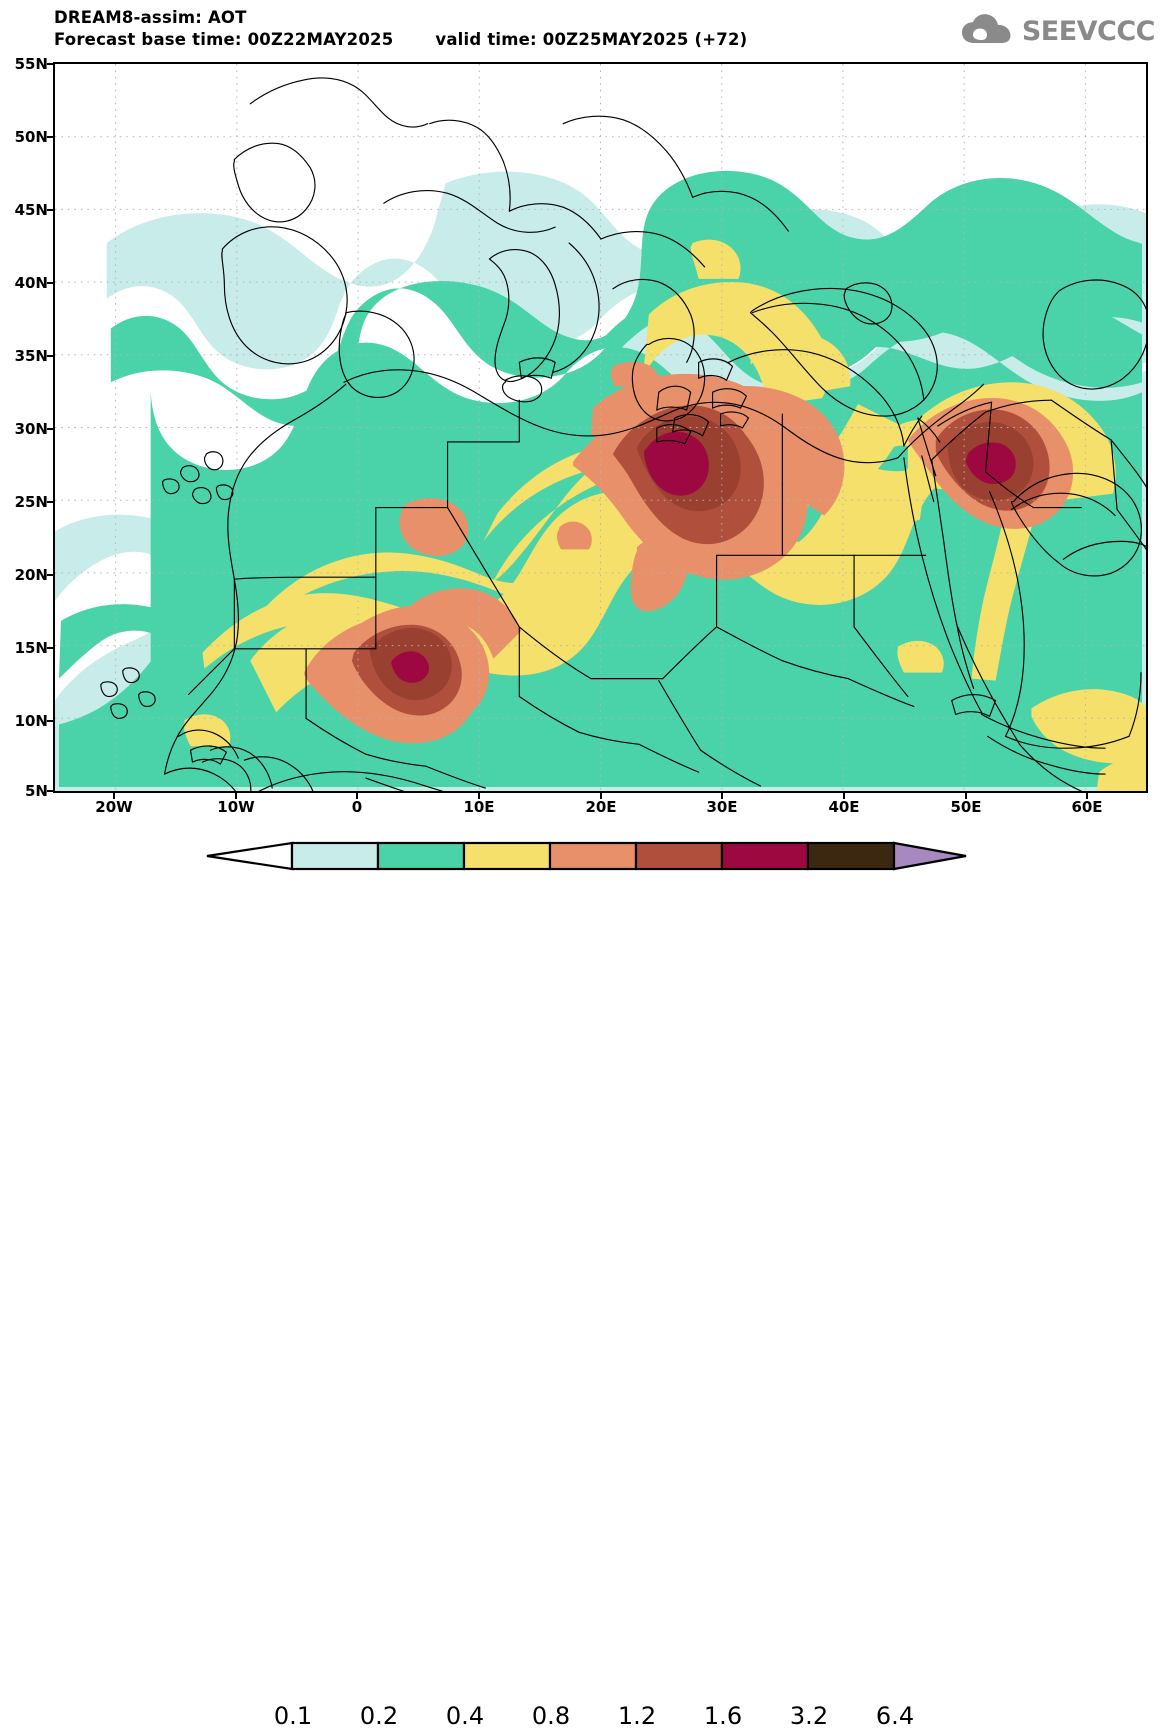 Image resolution: width=1165 pixels, height=1730 pixels. What do you see at coordinates (31, 356) in the screenshot?
I see `y-tick-35N: 35N` at bounding box center [31, 356].